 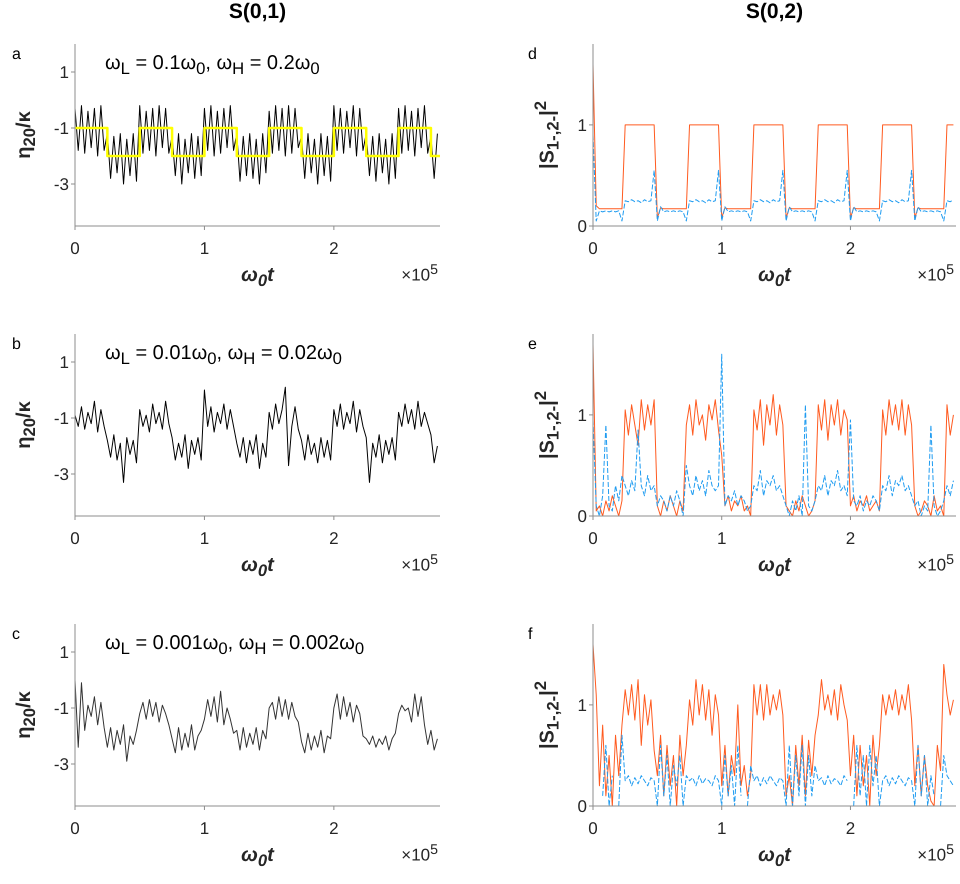 I want to click on text: d, so click(x=532, y=55).